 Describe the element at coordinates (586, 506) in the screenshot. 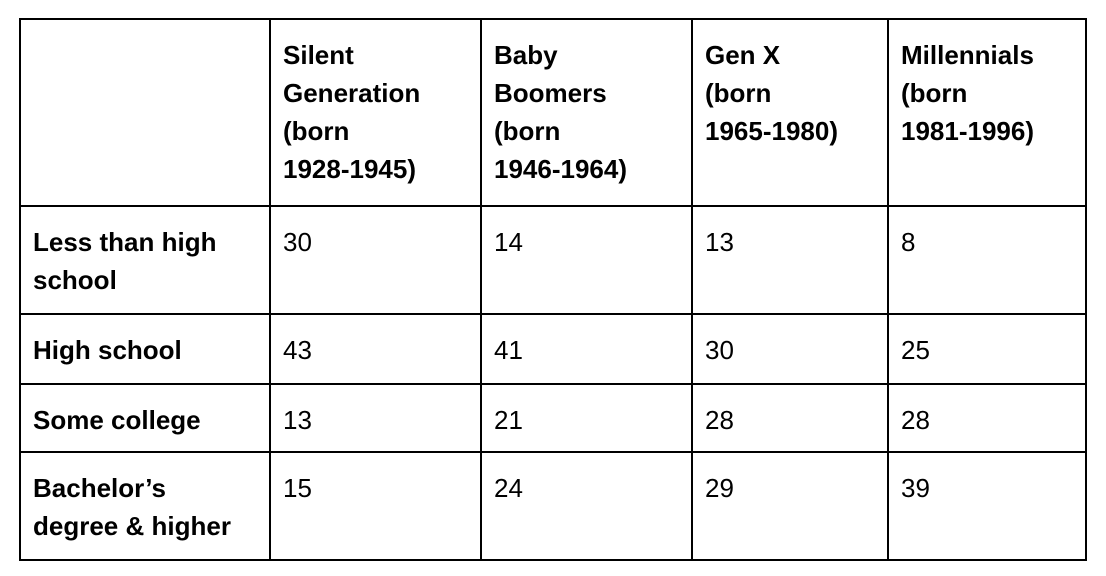

I see `table-cell: 24` at that location.